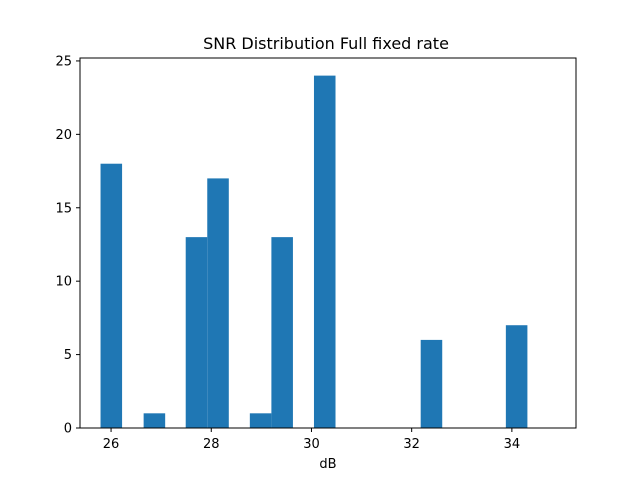 Image resolution: width=640 pixels, height=480 pixels. What do you see at coordinates (63, 61) in the screenshot?
I see `y-tick-label: 25` at bounding box center [63, 61].